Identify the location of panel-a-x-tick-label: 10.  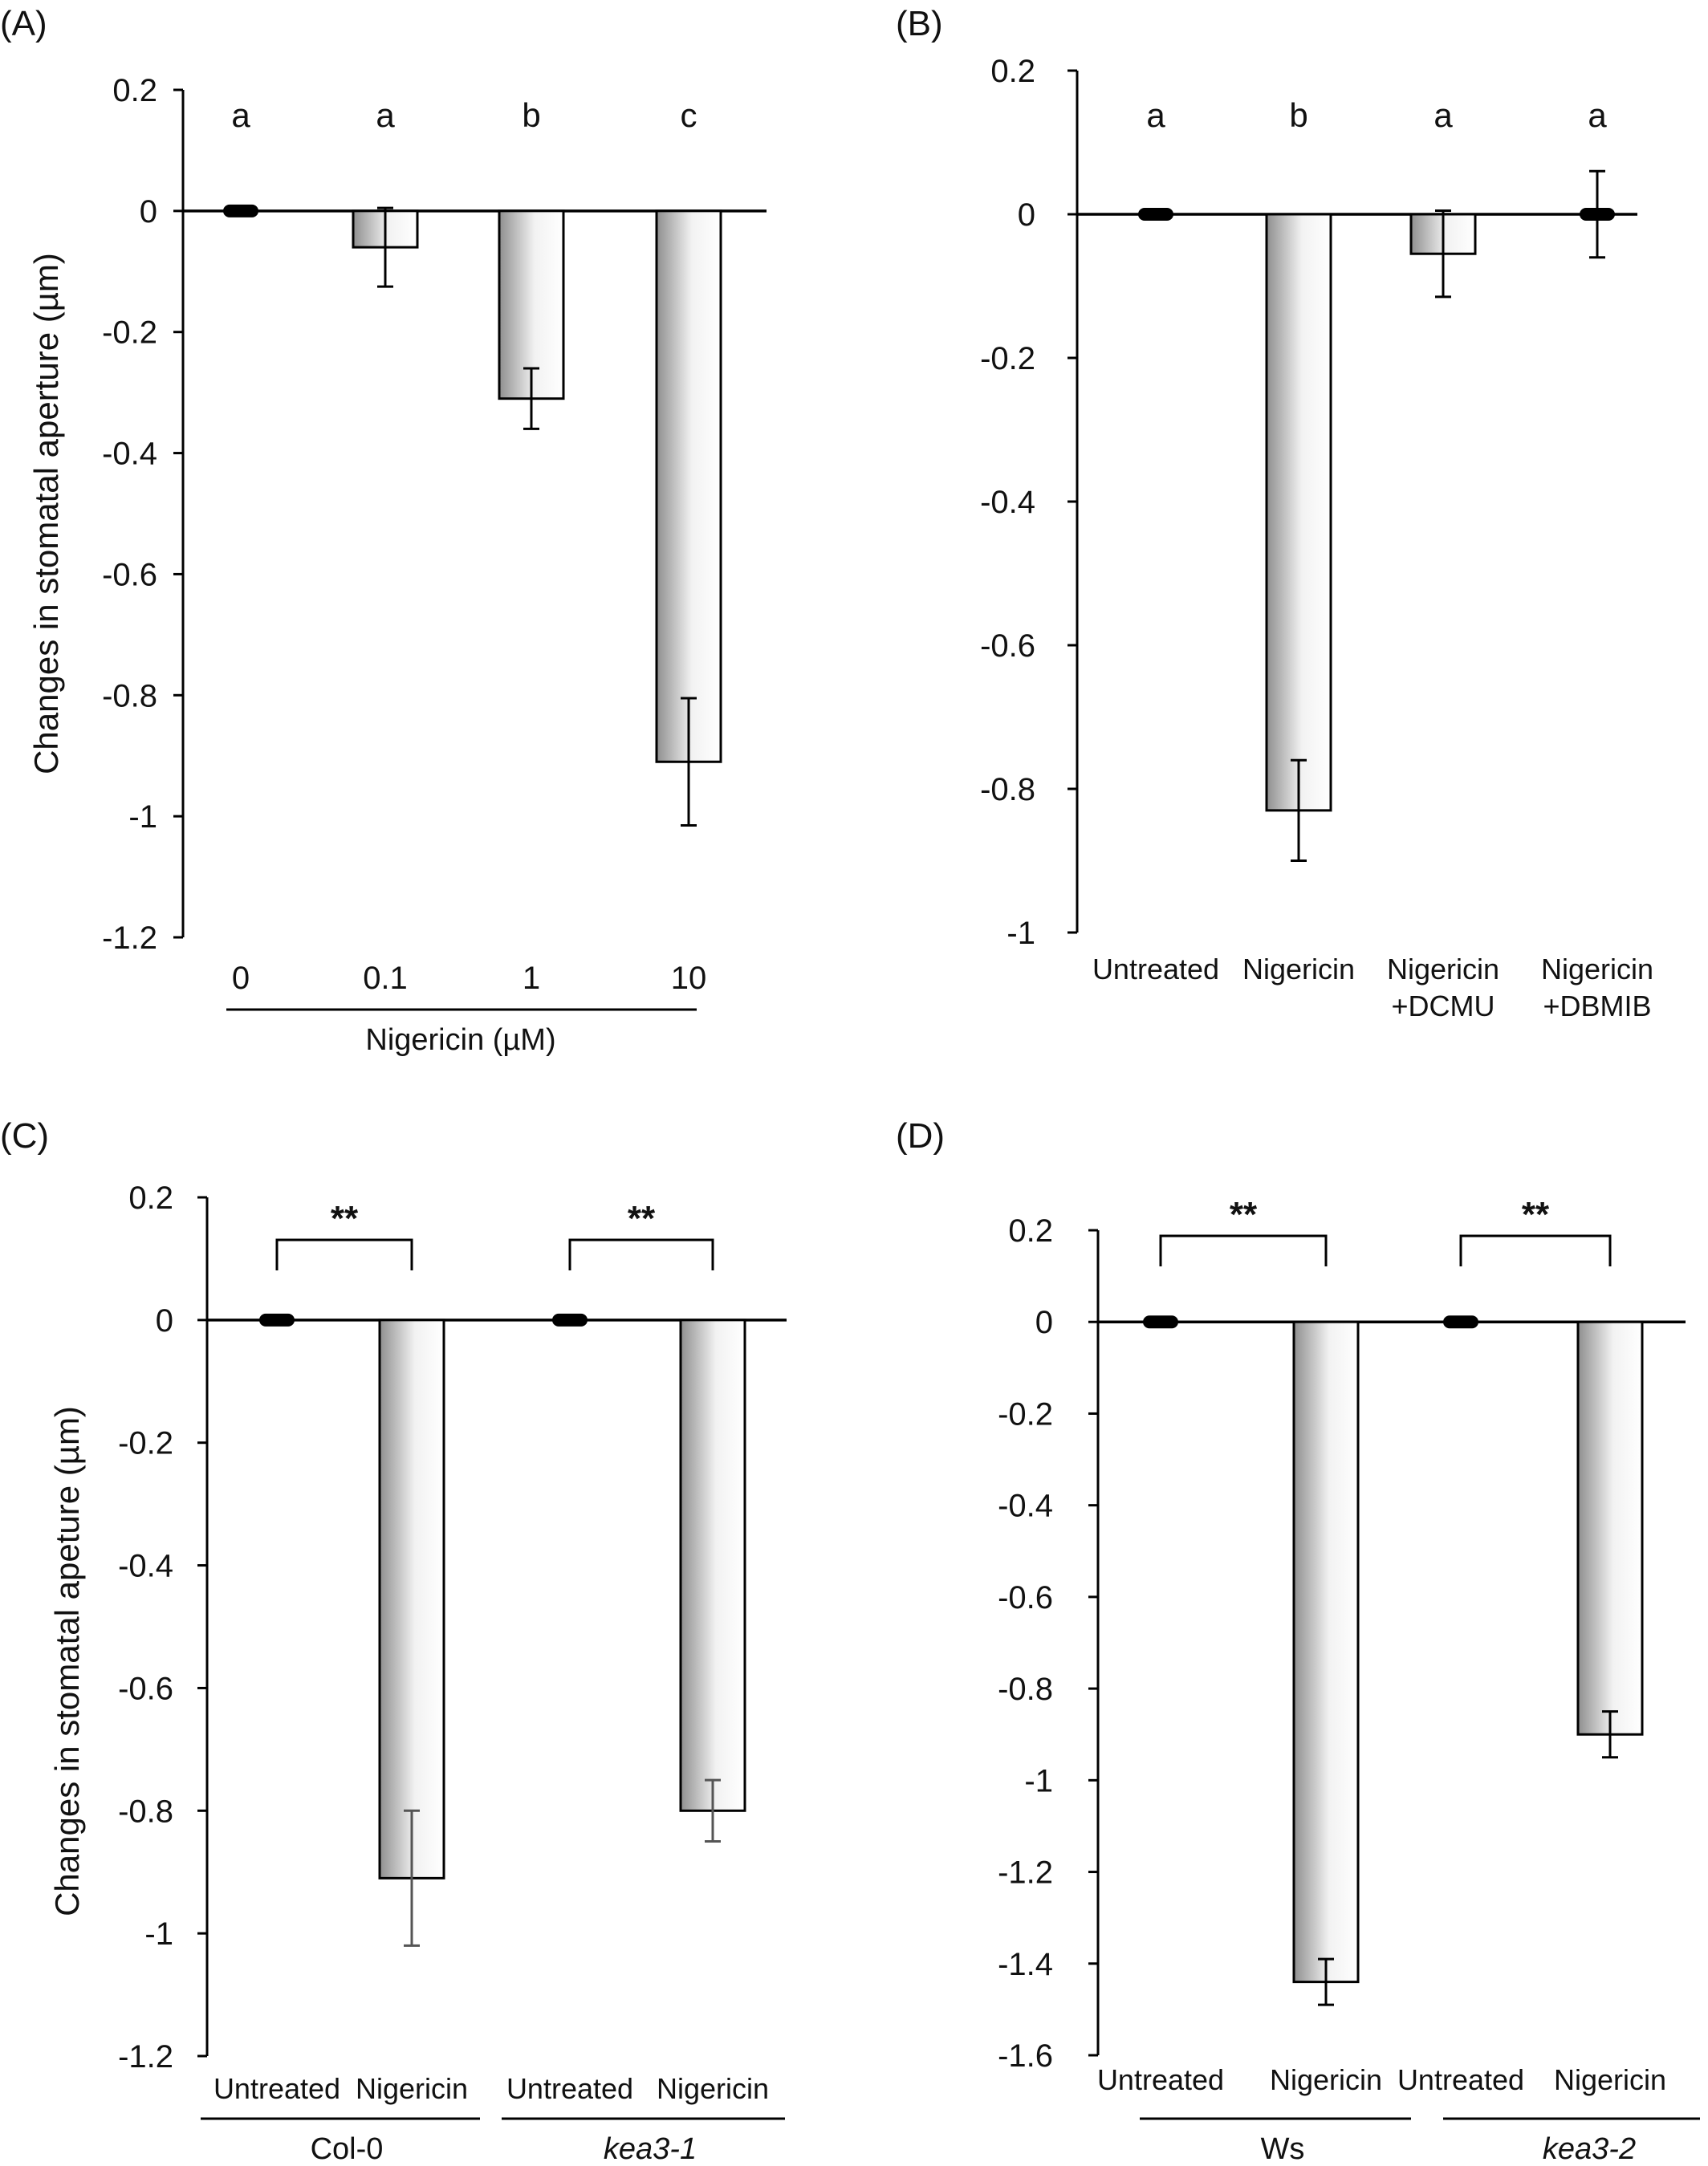
(689, 978).